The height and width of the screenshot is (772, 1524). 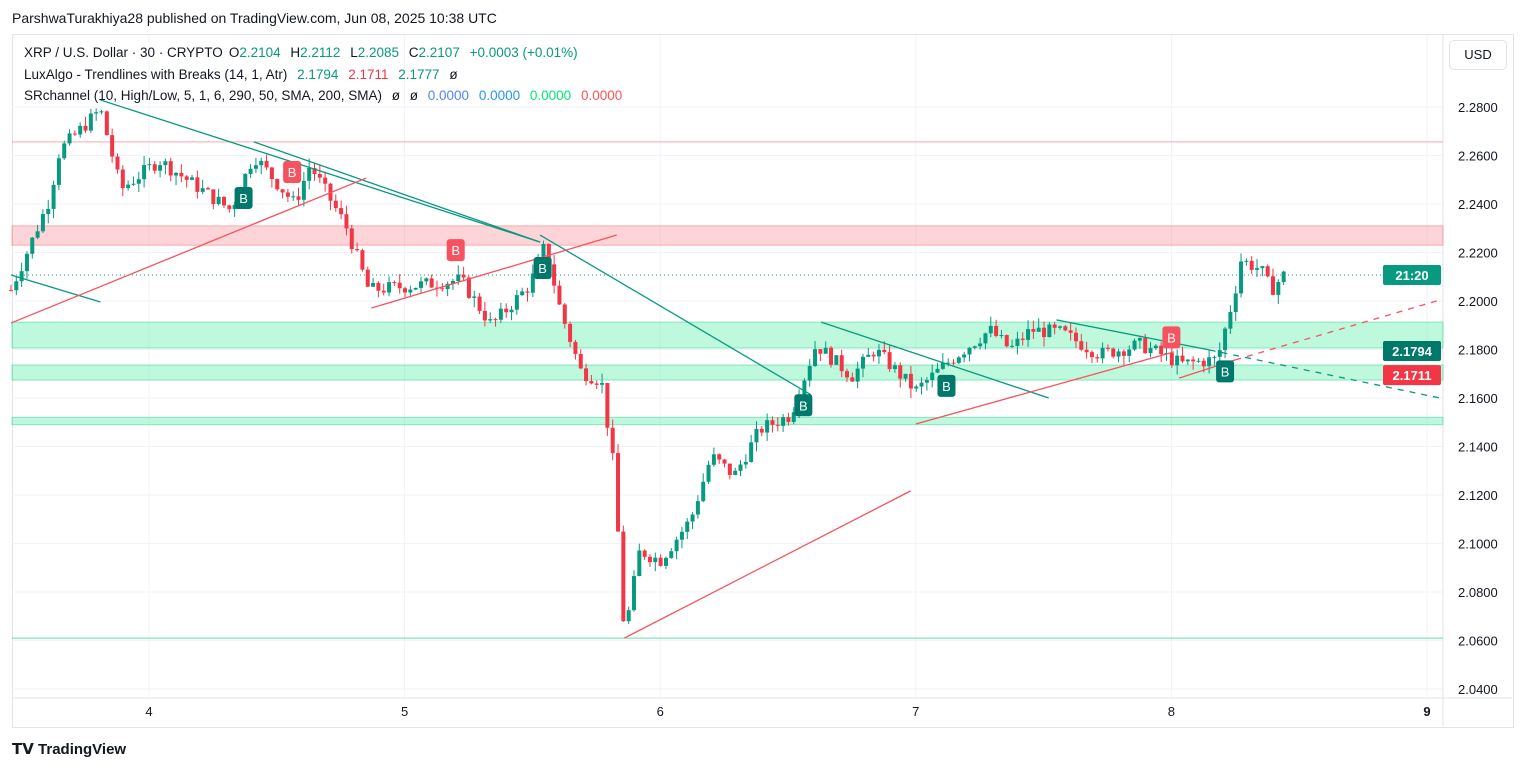 I want to click on symbol-title: XRP / U.S. Dollar · 30 · CRYPTO, so click(x=123, y=52).